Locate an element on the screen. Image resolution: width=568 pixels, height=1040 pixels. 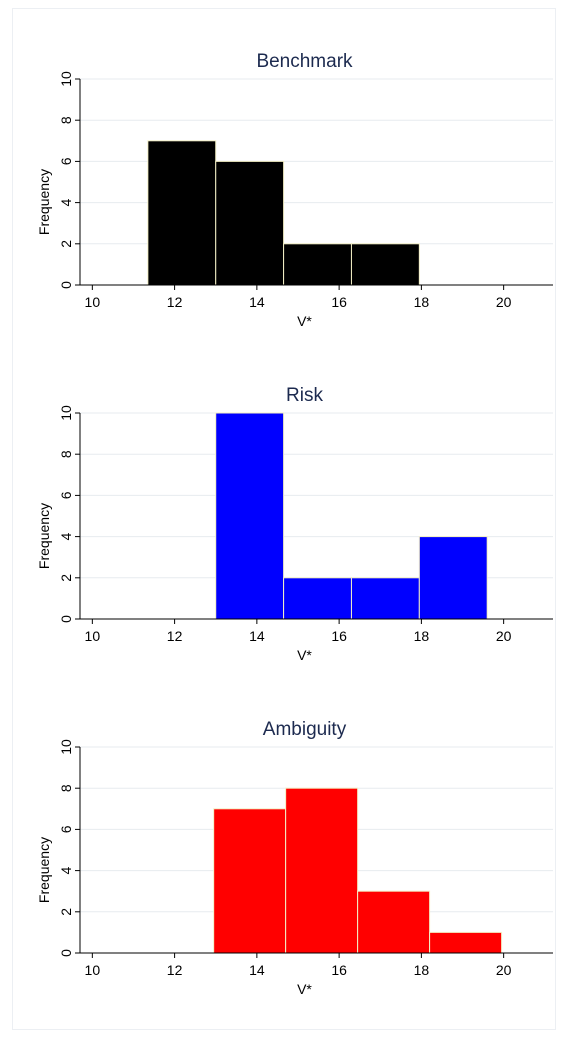
chart-title: Ambiguity is located at coordinates (305, 729).